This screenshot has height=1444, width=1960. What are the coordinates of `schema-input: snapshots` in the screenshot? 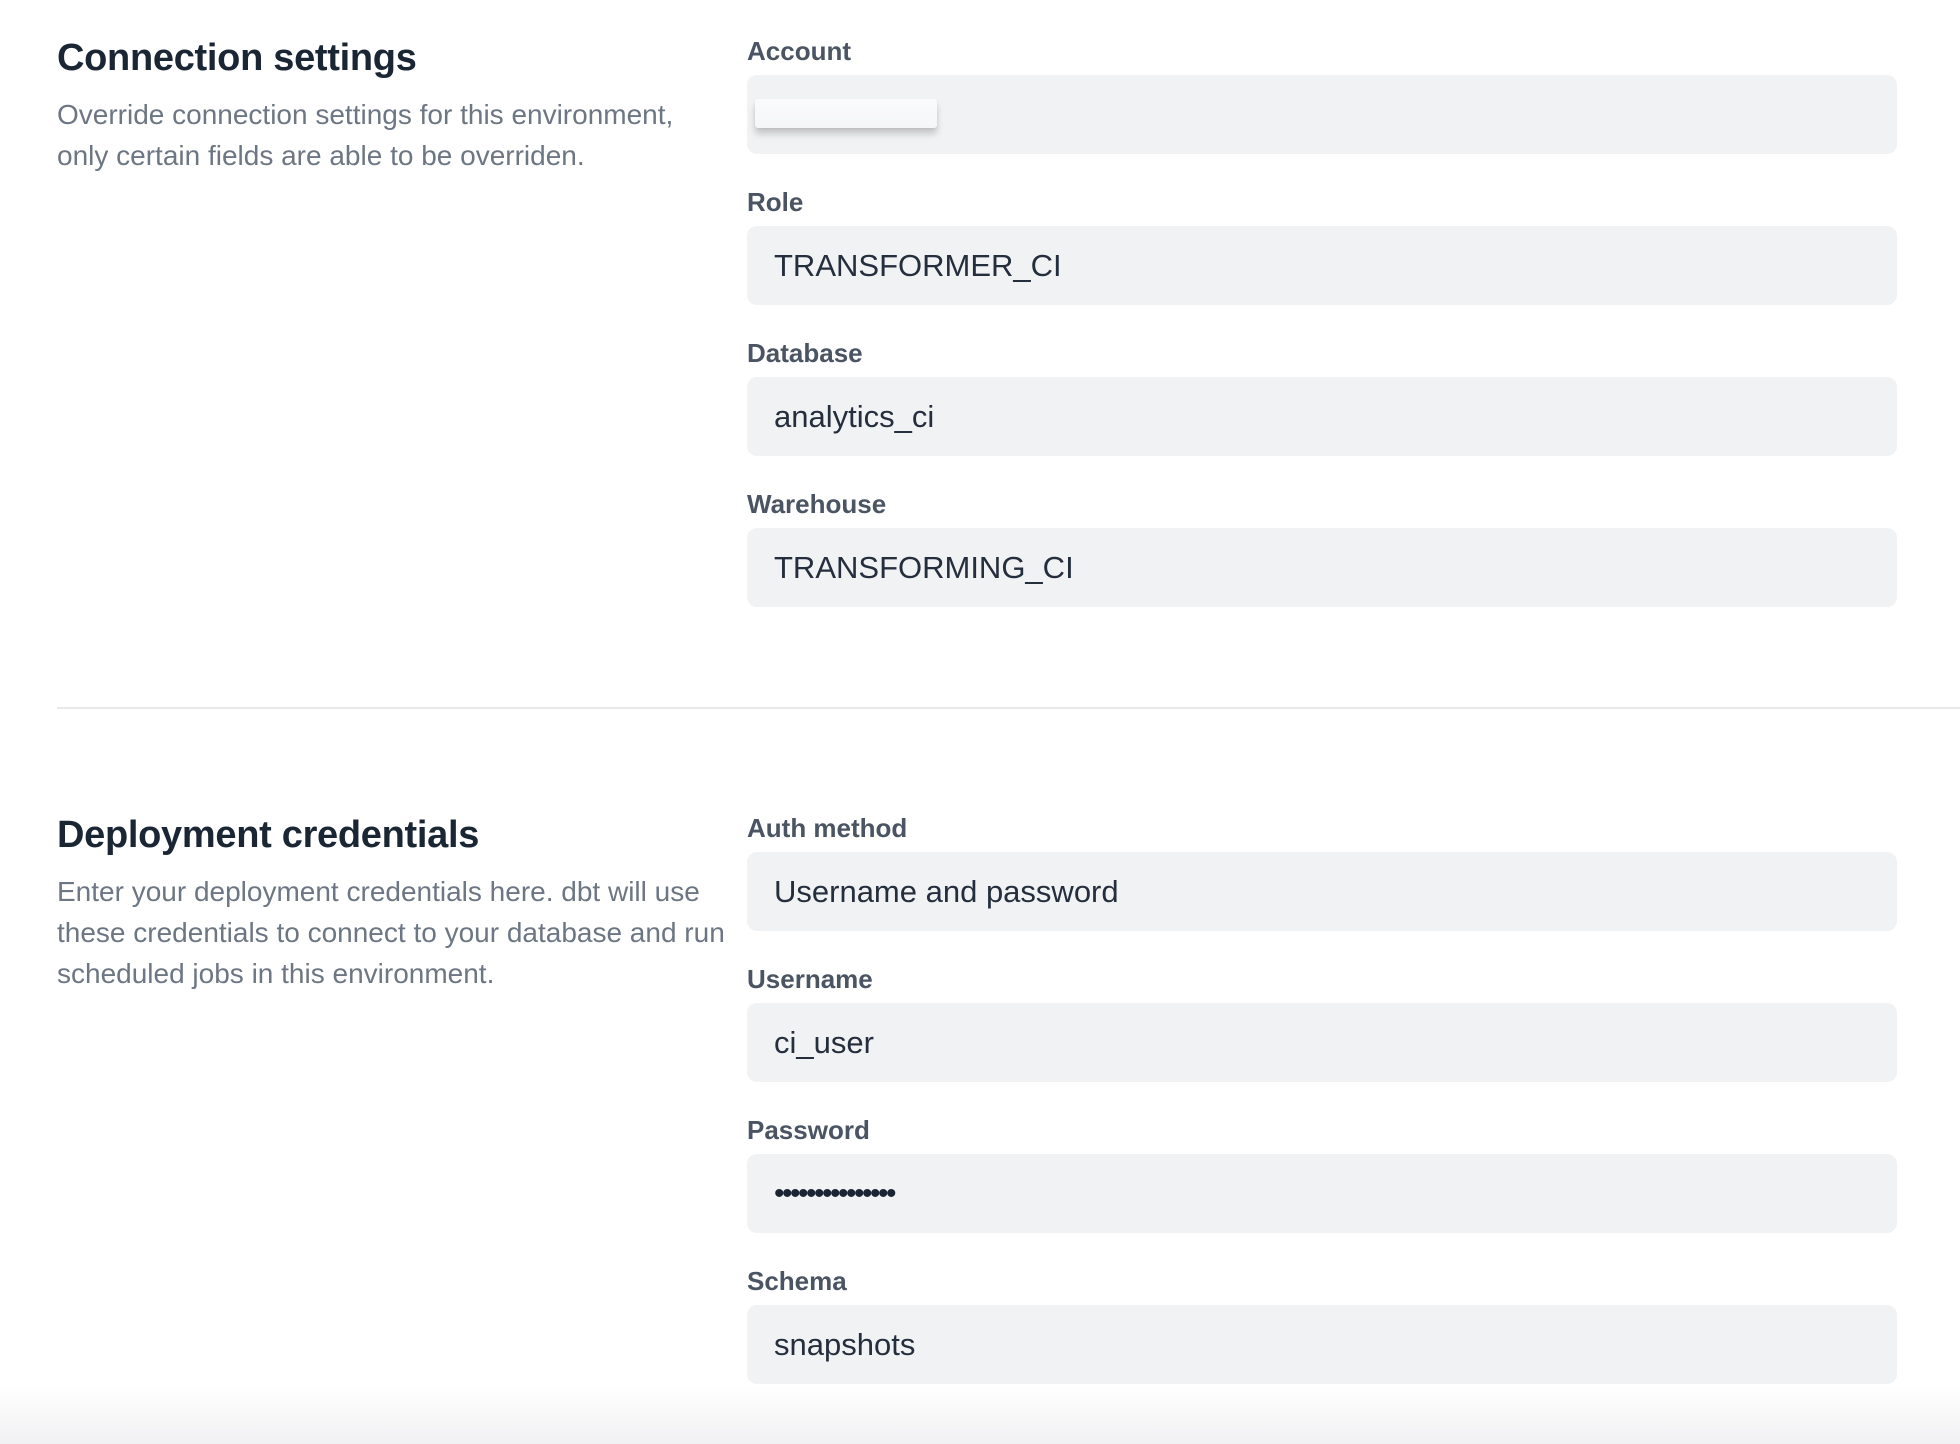 It's located at (1322, 1344).